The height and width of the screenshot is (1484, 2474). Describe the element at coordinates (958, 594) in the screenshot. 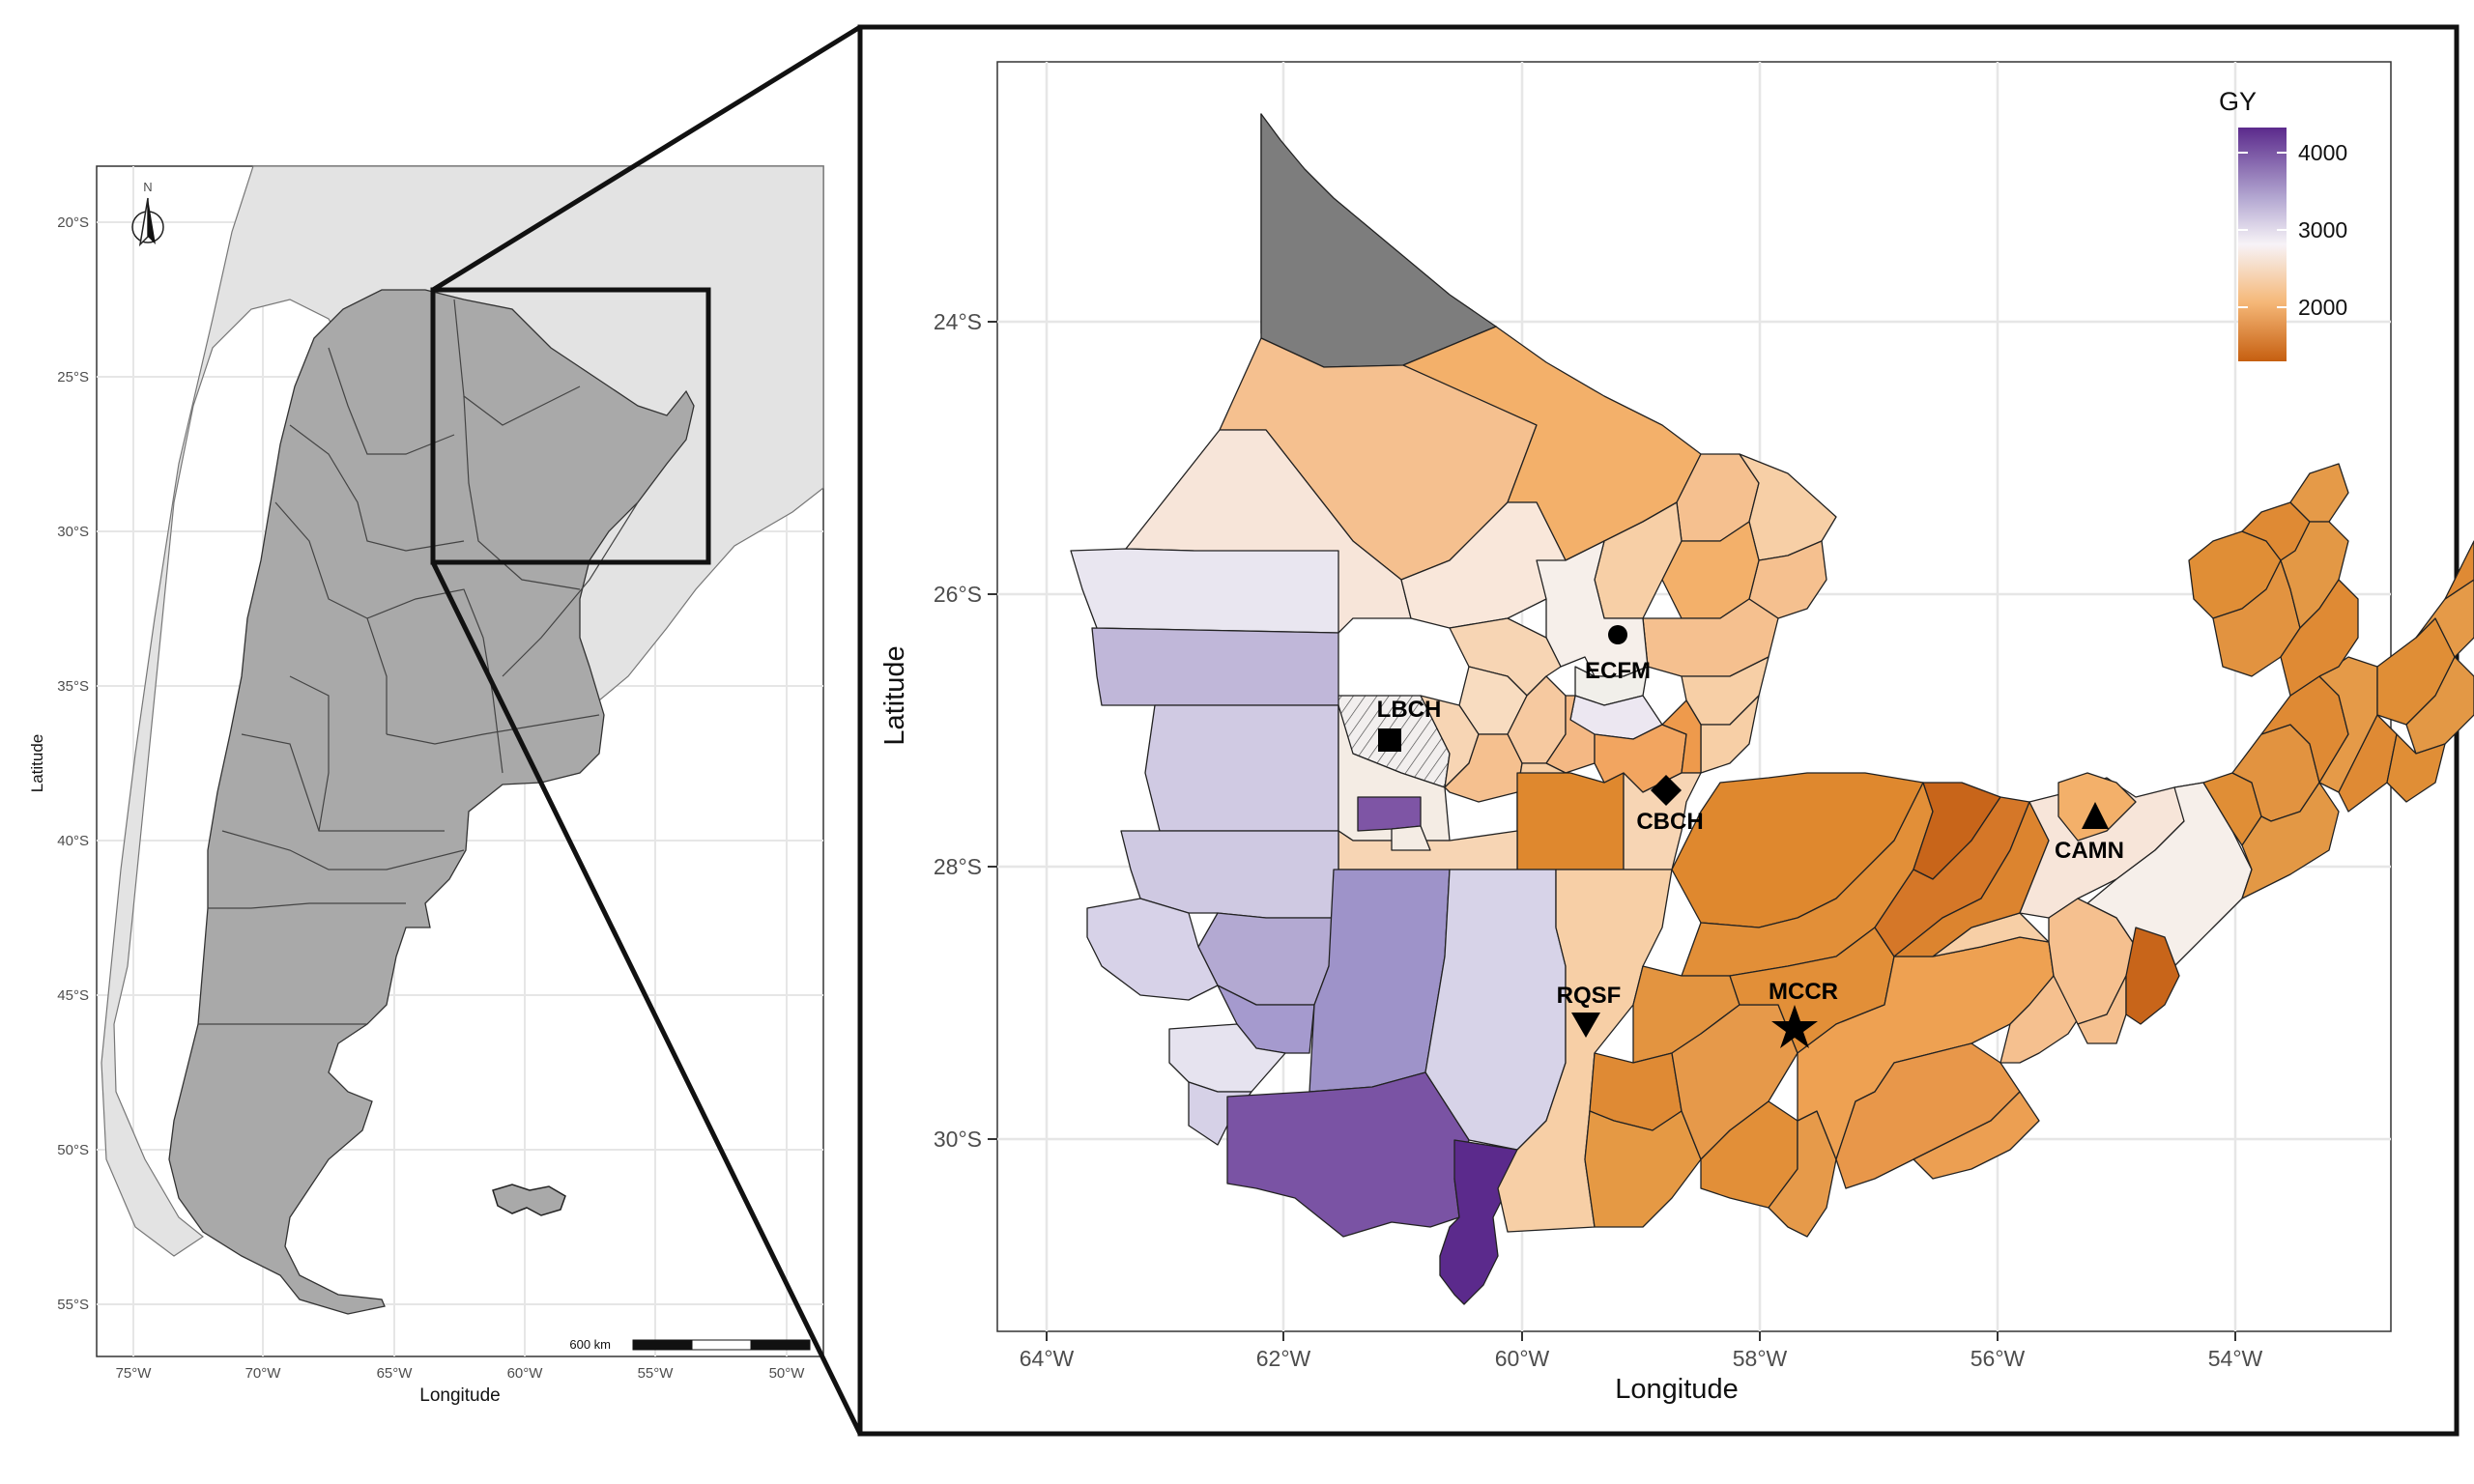

I see `detail-lat-tick: 26°S` at that location.